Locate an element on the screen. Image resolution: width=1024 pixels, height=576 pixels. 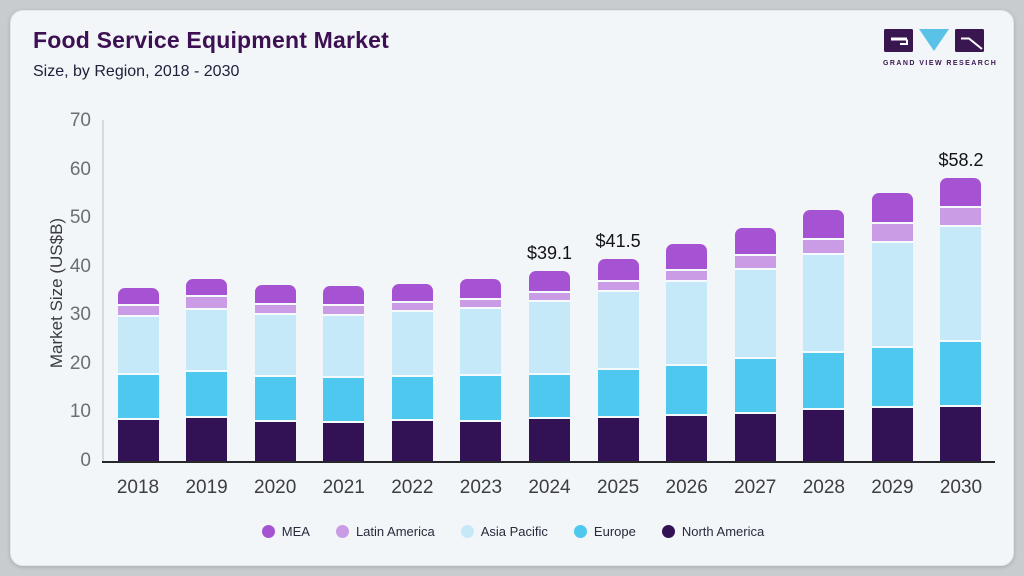
bar-segment-asia-pacific-2025 is located at coordinates (618, 331).